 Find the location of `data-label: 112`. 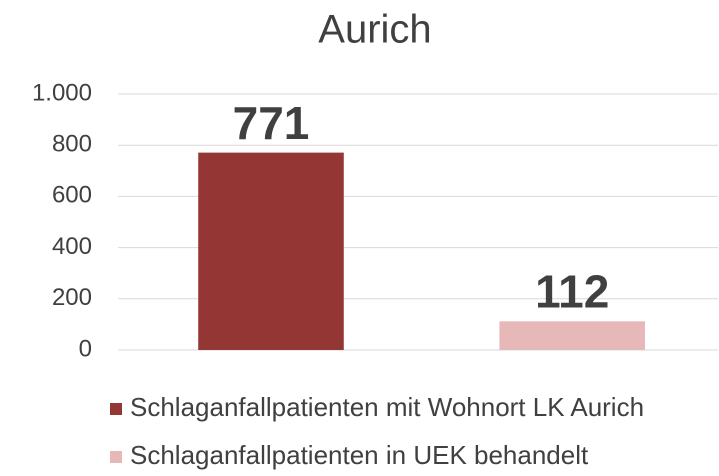

data-label: 112 is located at coordinates (572, 291).